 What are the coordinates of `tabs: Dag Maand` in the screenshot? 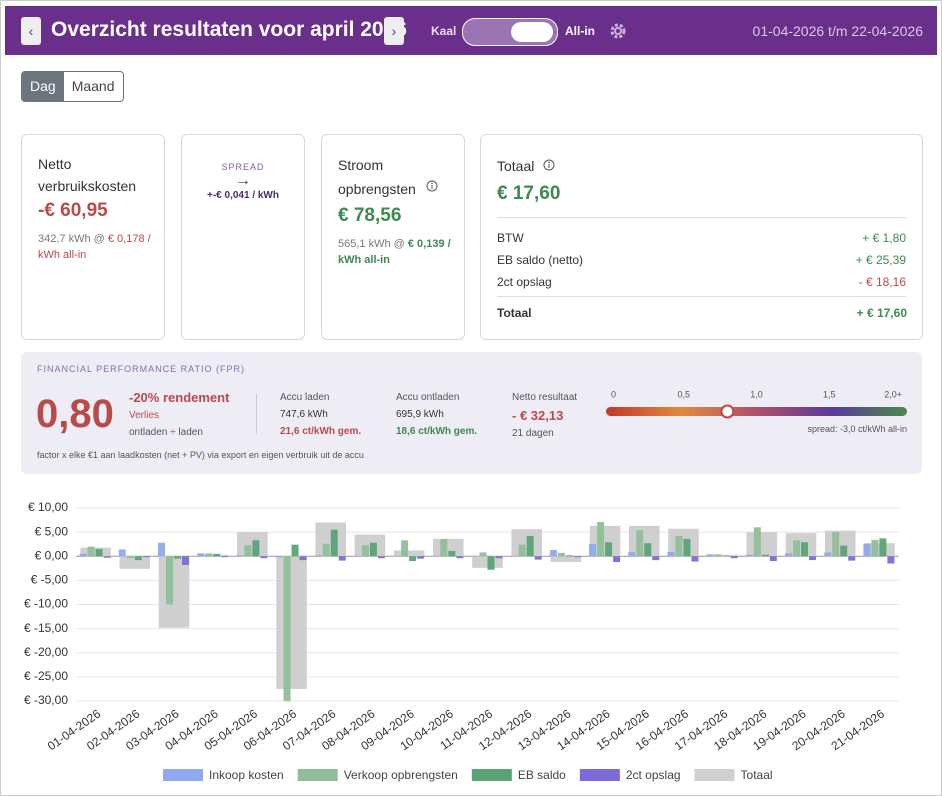 It's located at (72, 86).